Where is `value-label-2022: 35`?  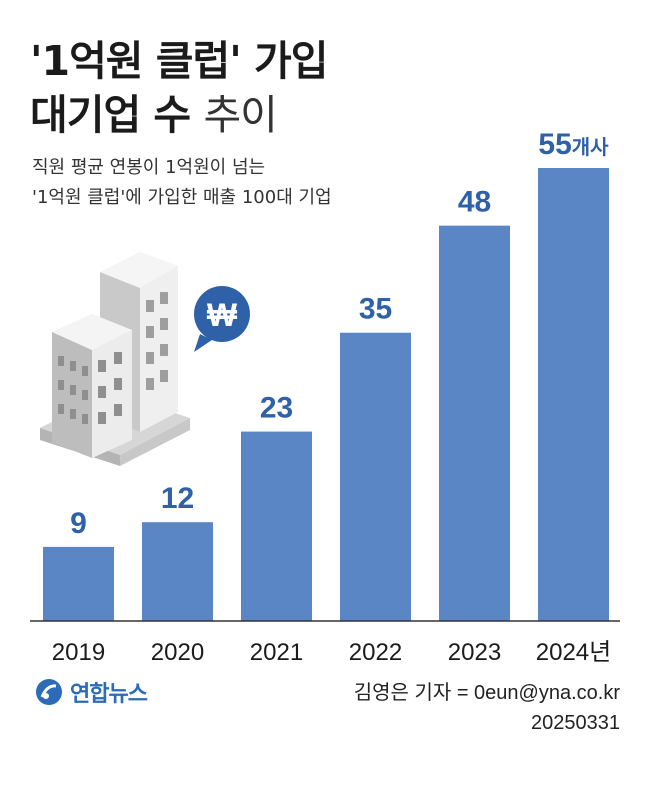 value-label-2022: 35 is located at coordinates (375, 309).